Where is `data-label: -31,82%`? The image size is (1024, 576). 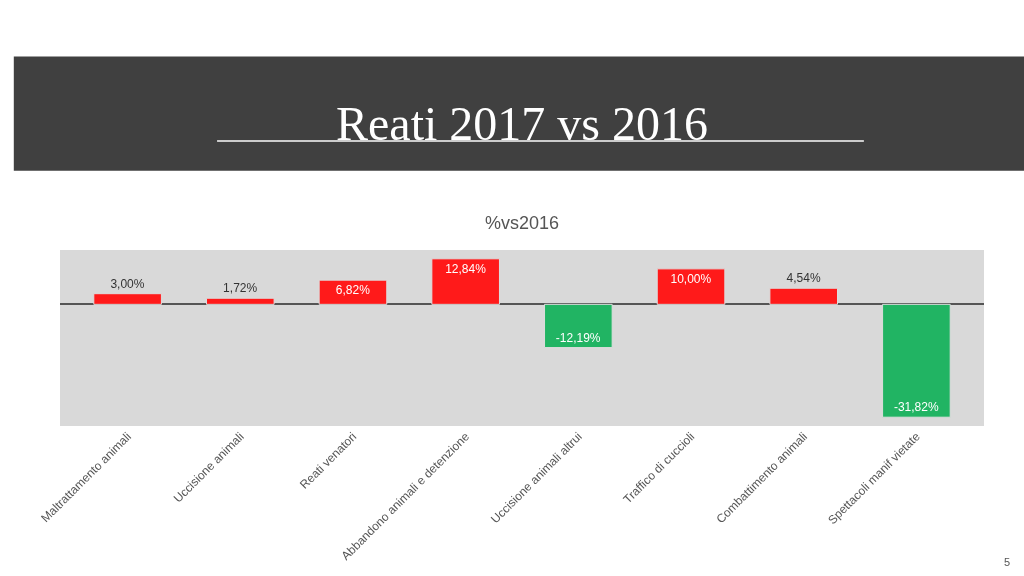 data-label: -31,82% is located at coordinates (916, 407).